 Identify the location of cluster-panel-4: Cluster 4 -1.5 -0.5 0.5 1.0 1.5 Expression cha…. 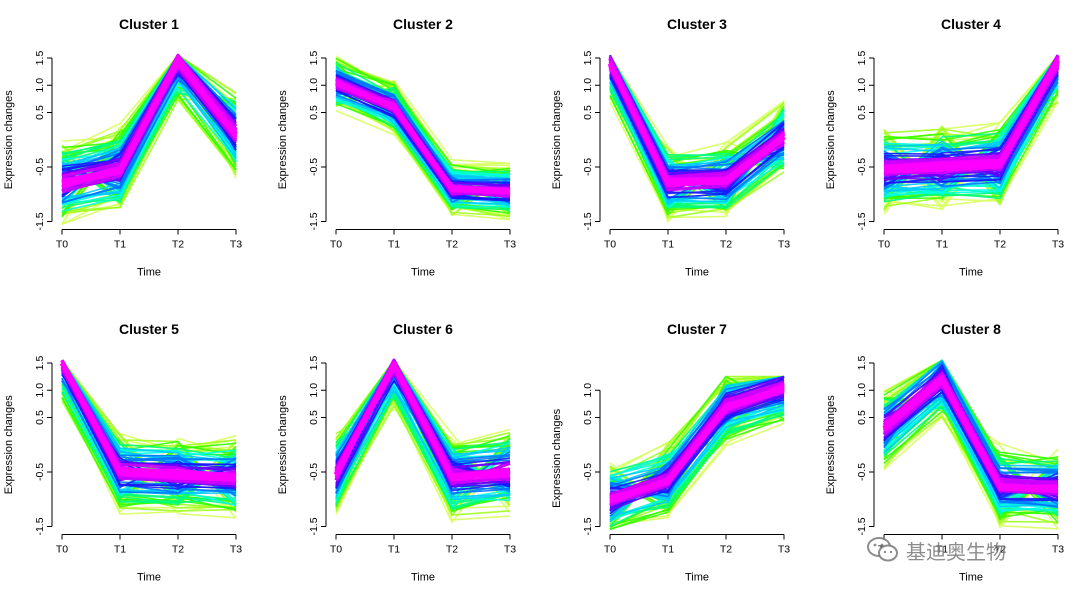
(944, 147).